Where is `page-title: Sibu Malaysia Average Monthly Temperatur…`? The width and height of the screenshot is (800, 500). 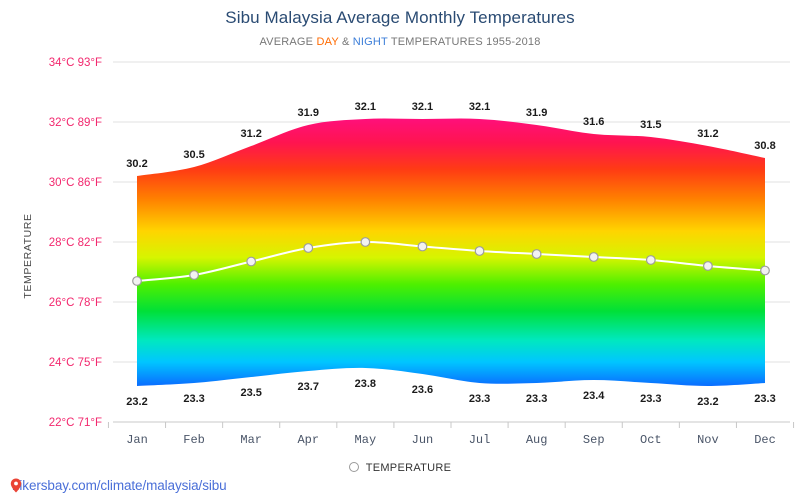 page-title: Sibu Malaysia Average Monthly Temperatur… is located at coordinates (400, 17).